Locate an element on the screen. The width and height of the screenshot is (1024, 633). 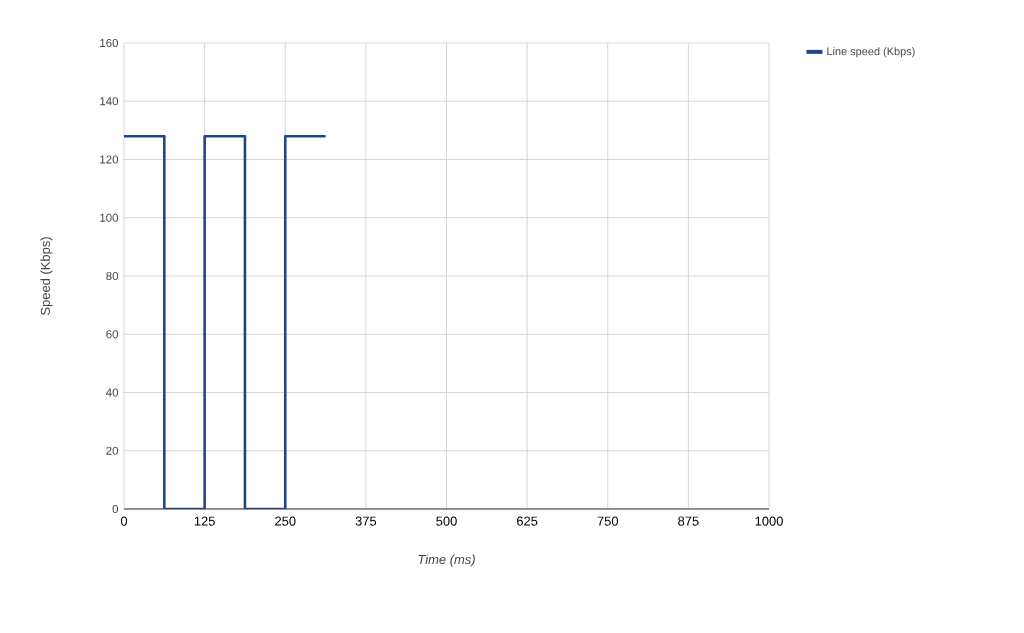
x-tick-label: 375 is located at coordinates (366, 521).